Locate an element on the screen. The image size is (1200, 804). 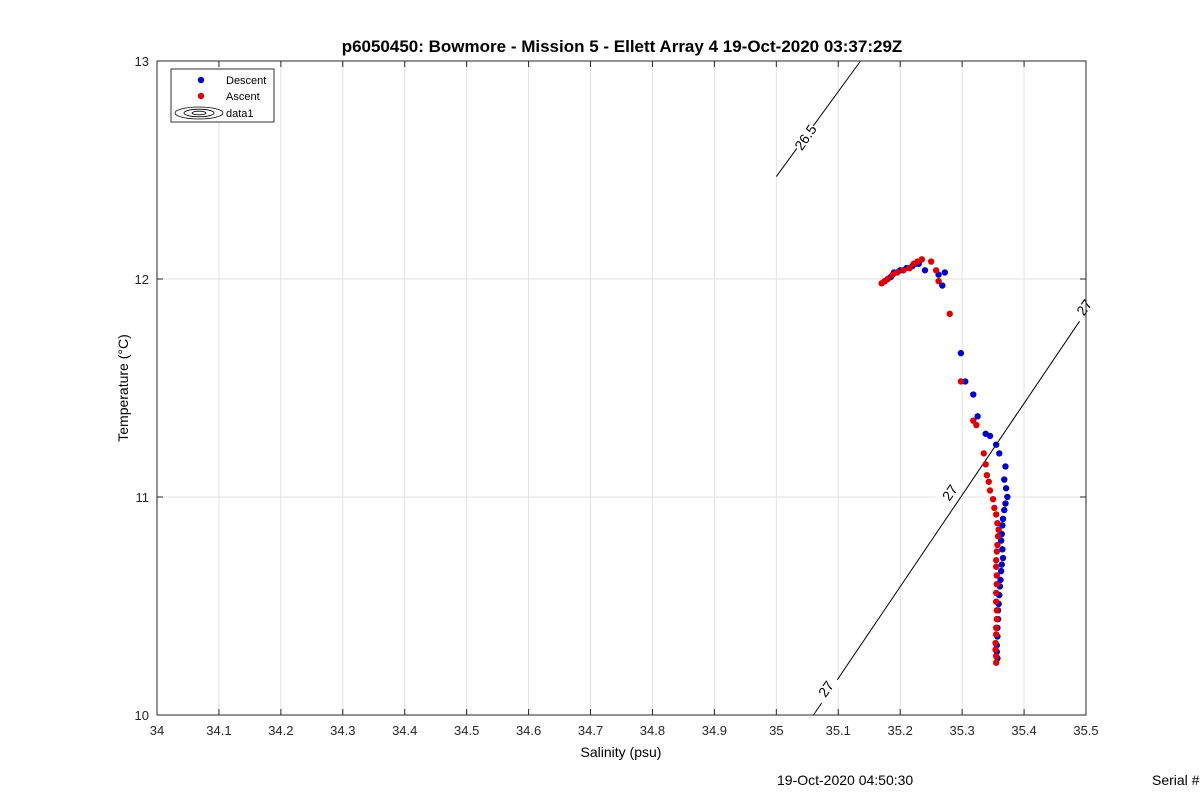
x-tick-label: 34.6 is located at coordinates (528, 730).